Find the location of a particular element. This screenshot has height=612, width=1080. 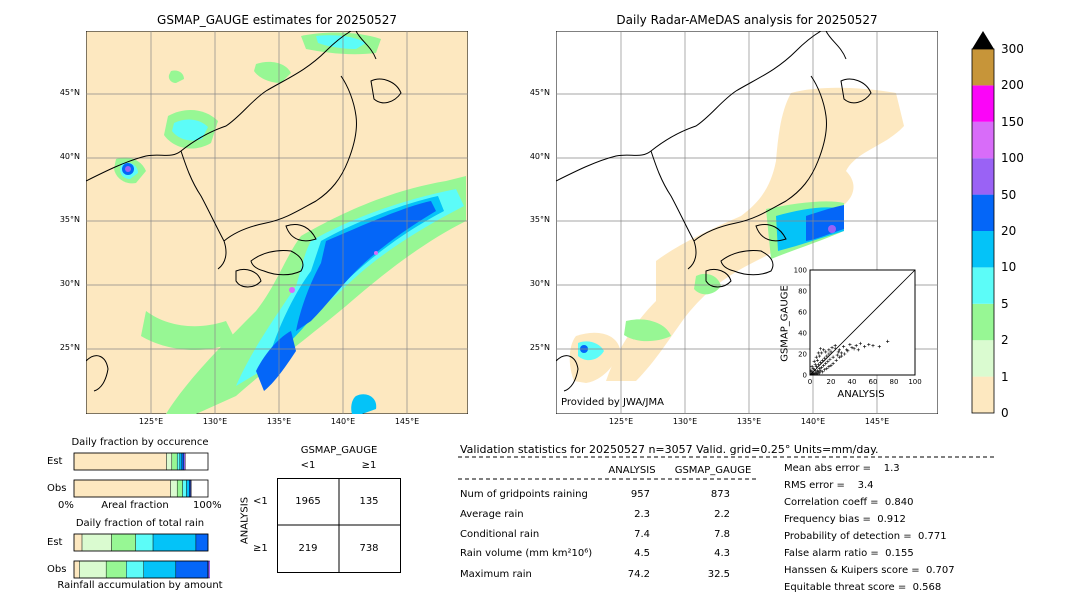

scatter-ticks: 00 20 20 40 40 60 60 80 80 100 100 is located at coordinates (858, 327).